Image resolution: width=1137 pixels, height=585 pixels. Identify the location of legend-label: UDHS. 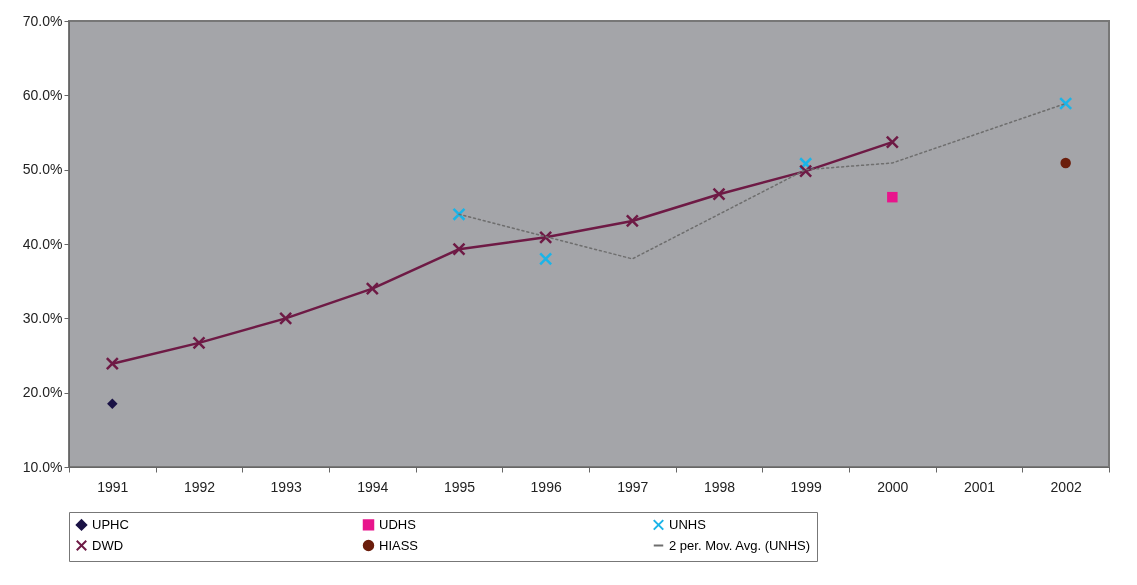
(398, 524).